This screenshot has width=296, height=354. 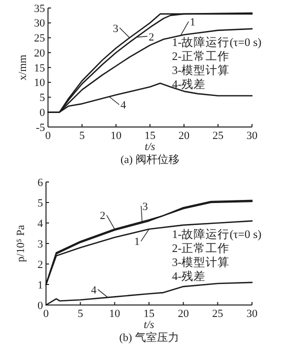 I want to click on y-tick-label: 1, so click(x=40, y=285).